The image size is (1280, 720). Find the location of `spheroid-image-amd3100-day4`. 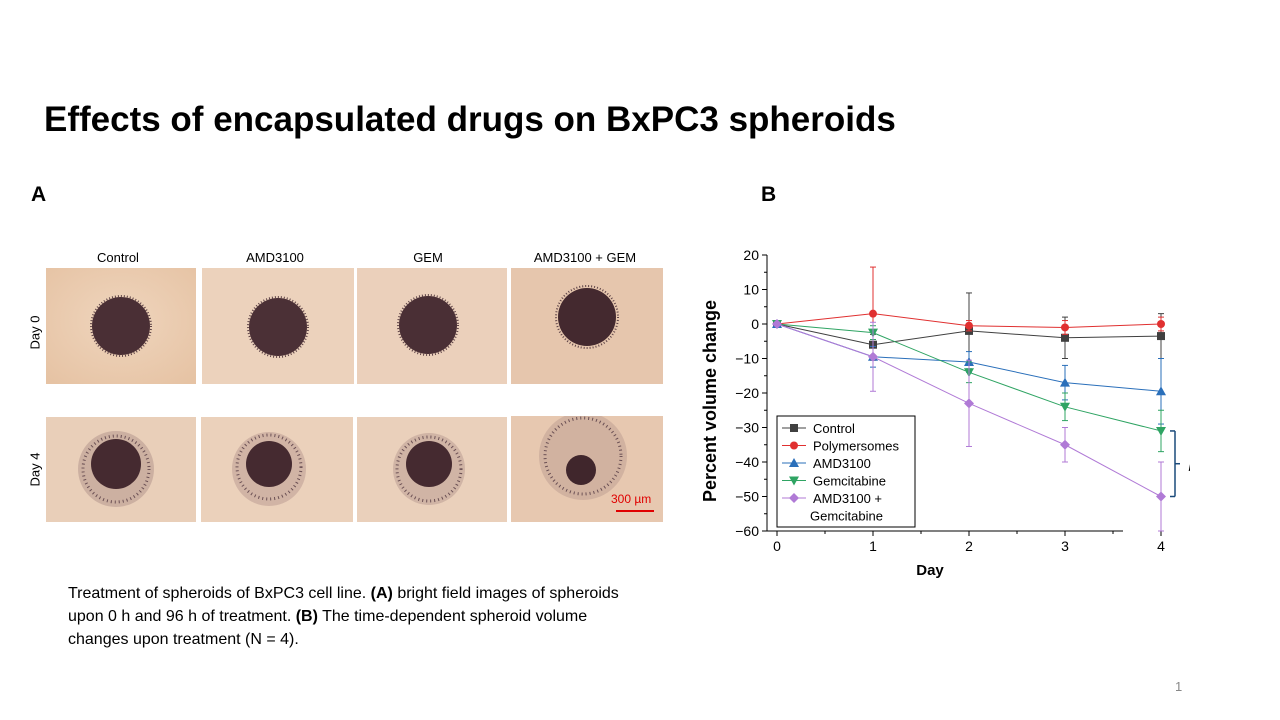

spheroid-image-amd3100-day4 is located at coordinates (277, 469).